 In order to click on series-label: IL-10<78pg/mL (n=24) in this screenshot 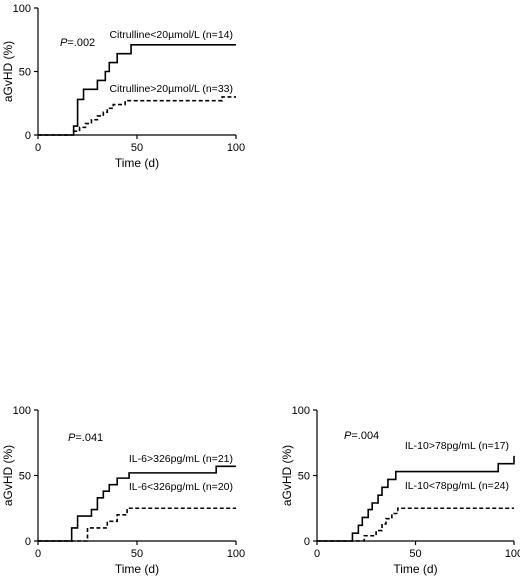, I will do `click(457, 486)`.